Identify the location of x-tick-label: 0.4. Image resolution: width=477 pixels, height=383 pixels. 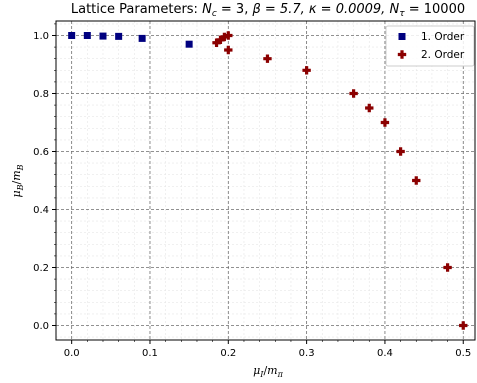
(385, 353).